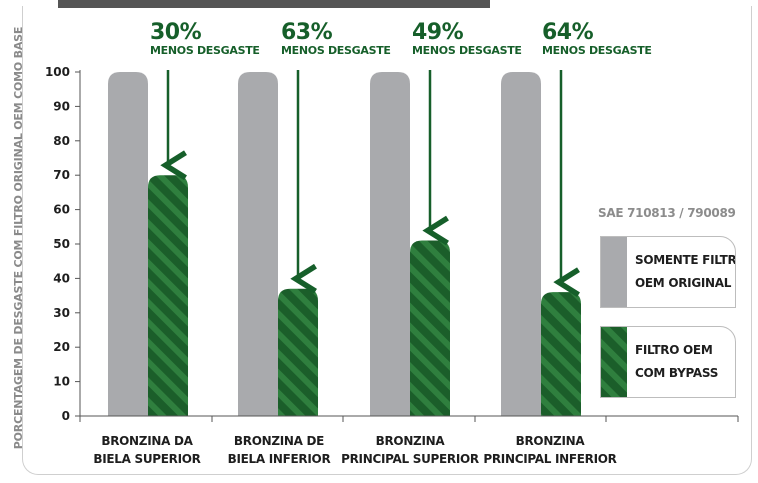  What do you see at coordinates (676, 362) in the screenshot?
I see `legend-label-bypass: FILTRO OEM COM BYPASS` at bounding box center [676, 362].